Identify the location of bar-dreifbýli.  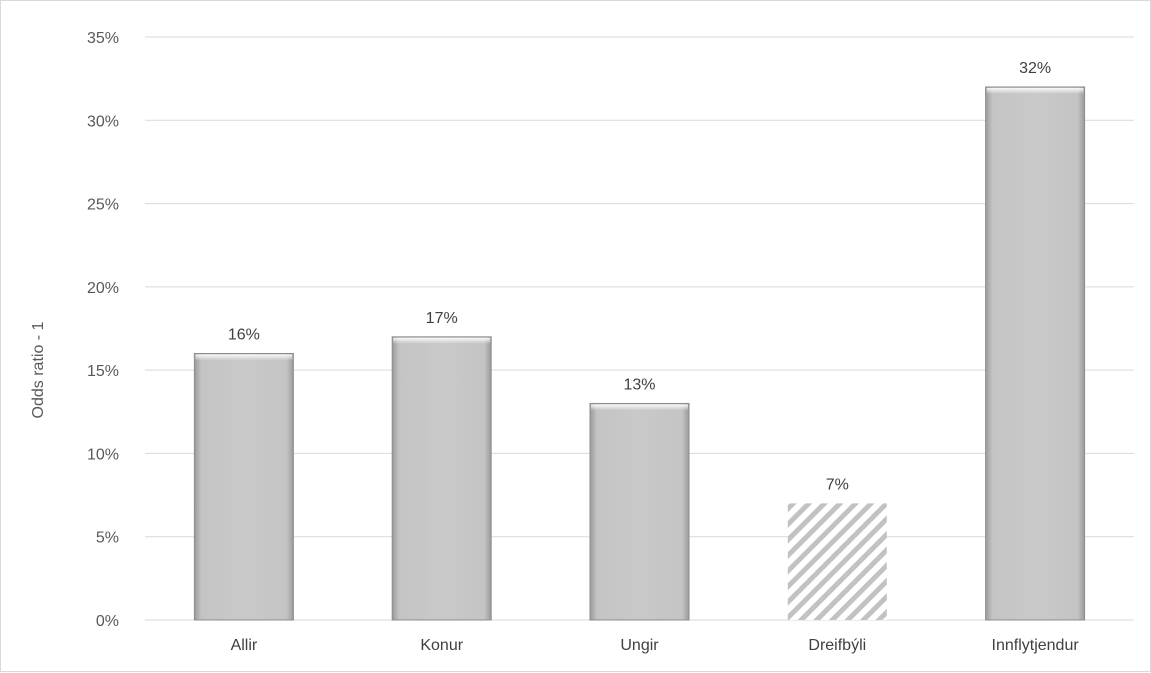
(837, 561).